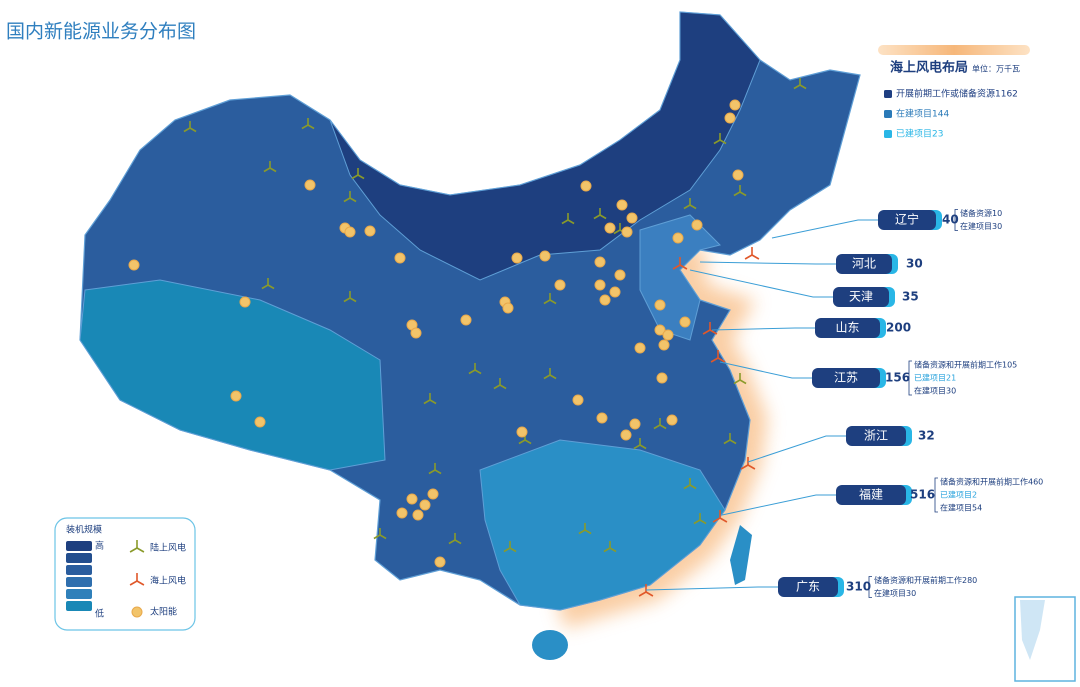 This screenshot has width=1080, height=687. What do you see at coordinates (741, 555) in the screenshot?
I see `taiwan` at bounding box center [741, 555].